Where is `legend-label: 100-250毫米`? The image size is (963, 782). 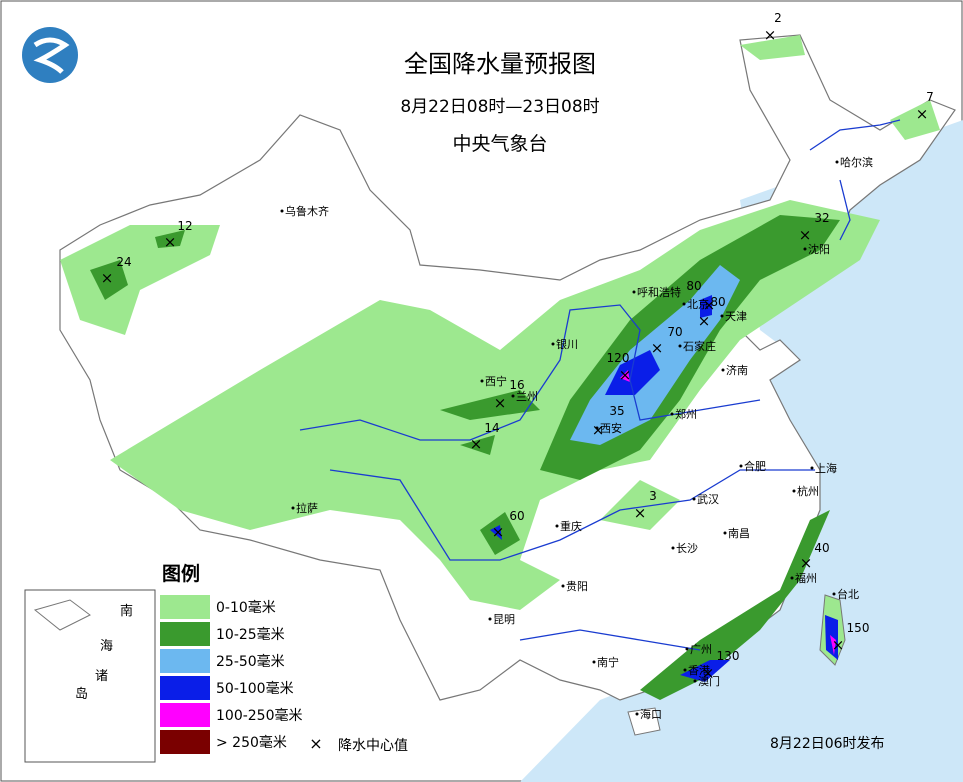
legend-label: 100-250毫米 is located at coordinates (259, 715).